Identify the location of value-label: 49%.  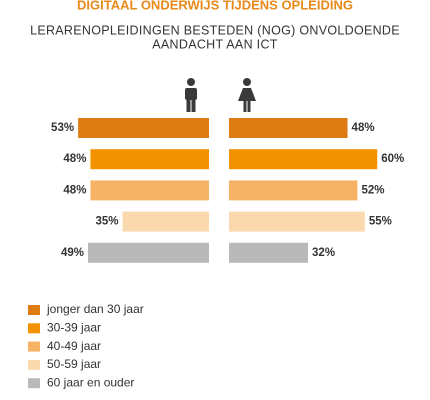
(72, 253).